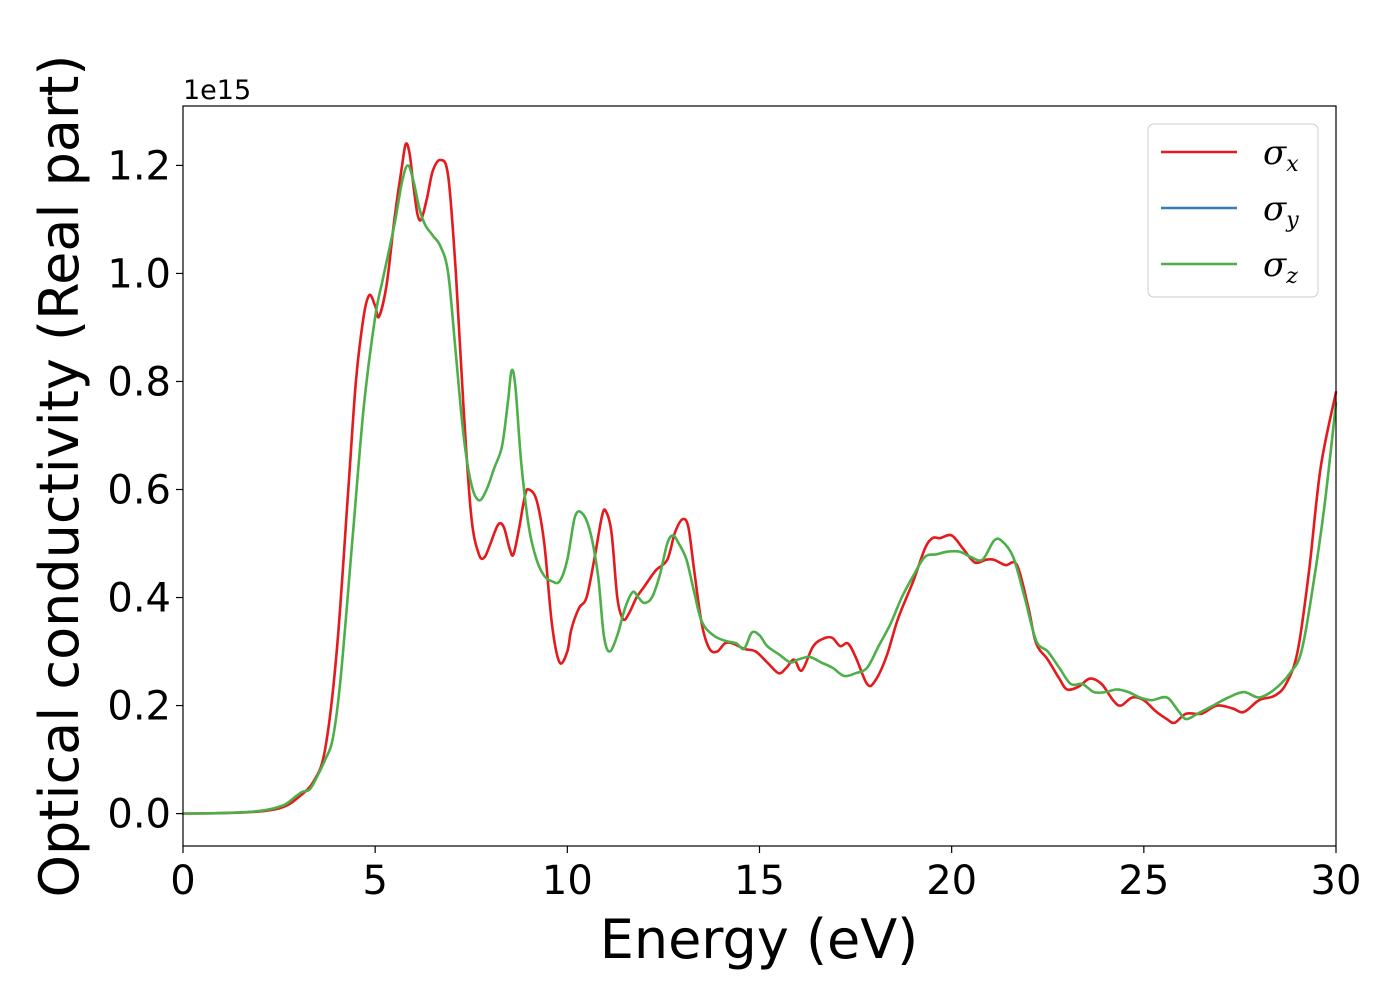 The width and height of the screenshot is (1400, 1000). Describe the element at coordinates (1281, 155) in the screenshot. I see `legend-label-x: σx` at that location.